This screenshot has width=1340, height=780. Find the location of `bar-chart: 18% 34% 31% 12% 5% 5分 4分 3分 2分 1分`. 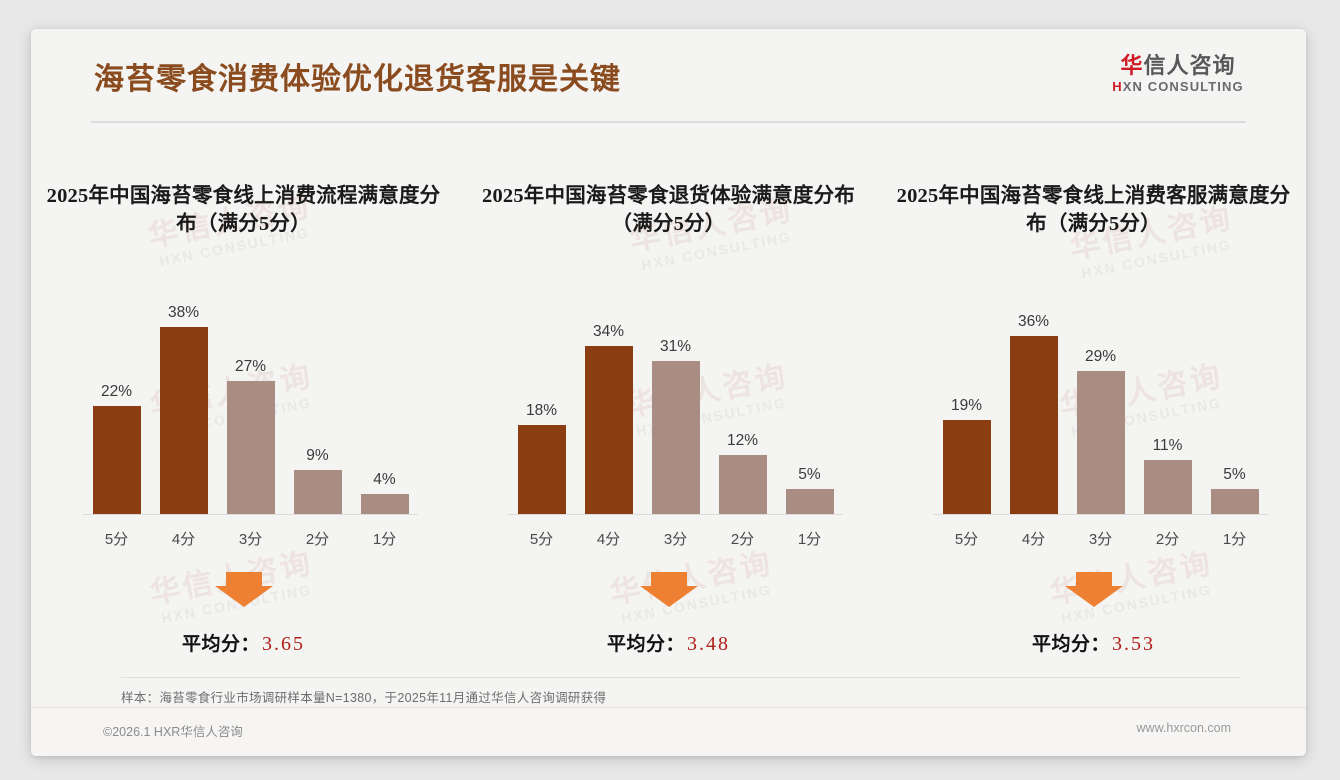

bar-chart: 18% 34% 31% 12% 5% 5分 4分 3分 2分 1分 is located at coordinates (668, 427).